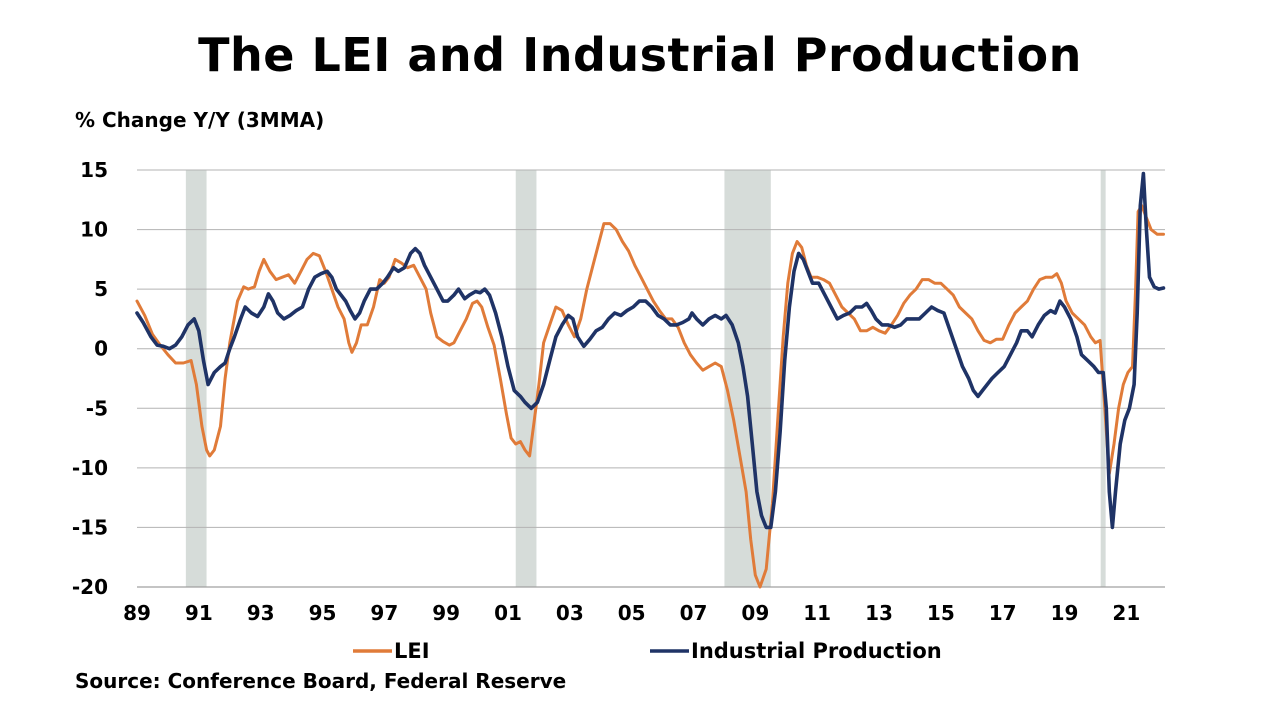  Describe the element at coordinates (323, 613) in the screenshot. I see `x-tick-label: 95` at that location.